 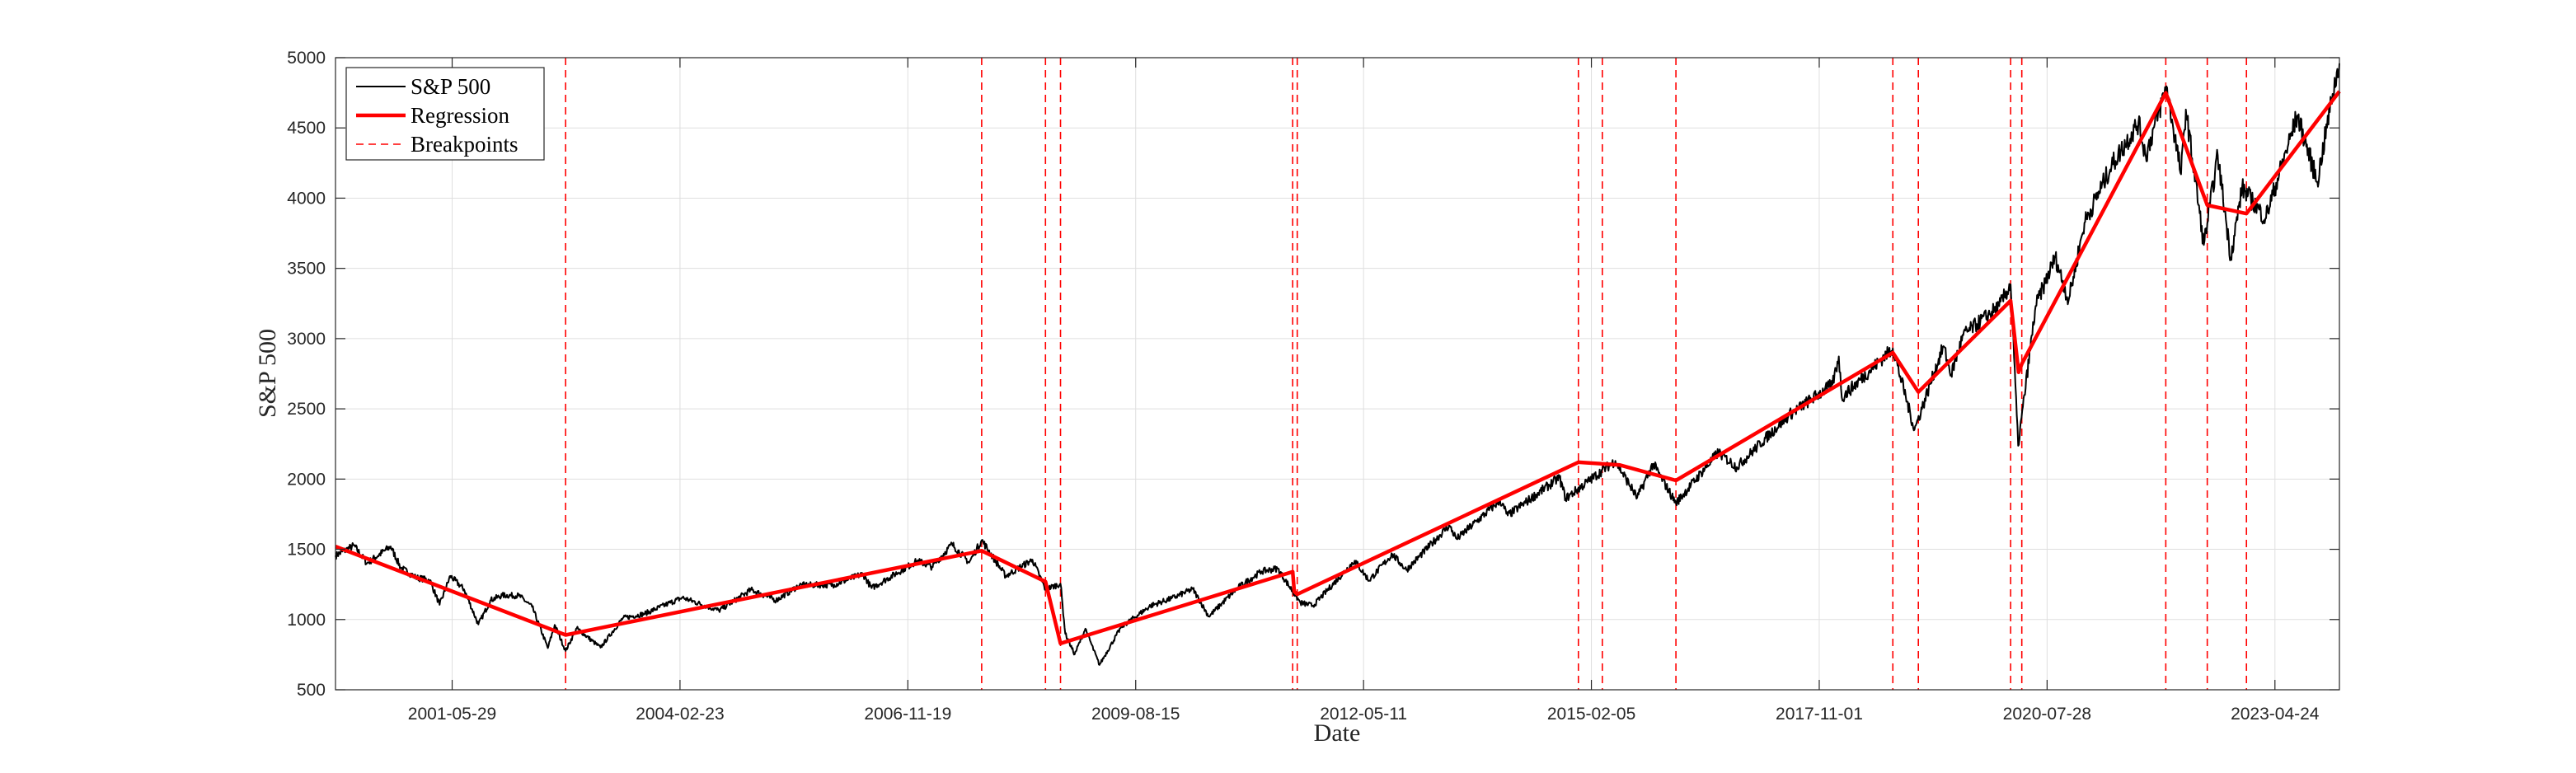 I want to click on x-tick-label: 2004-02-23, so click(x=680, y=714).